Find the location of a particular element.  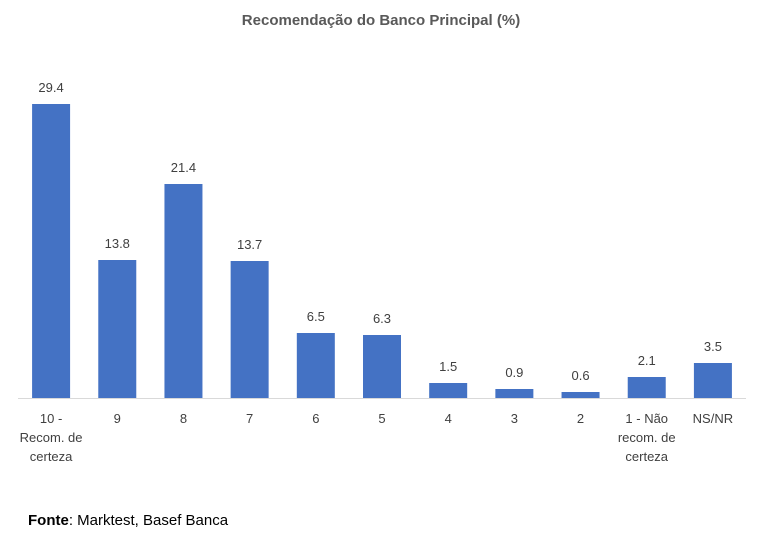

value-label-5: 6.3 is located at coordinates (382, 318).